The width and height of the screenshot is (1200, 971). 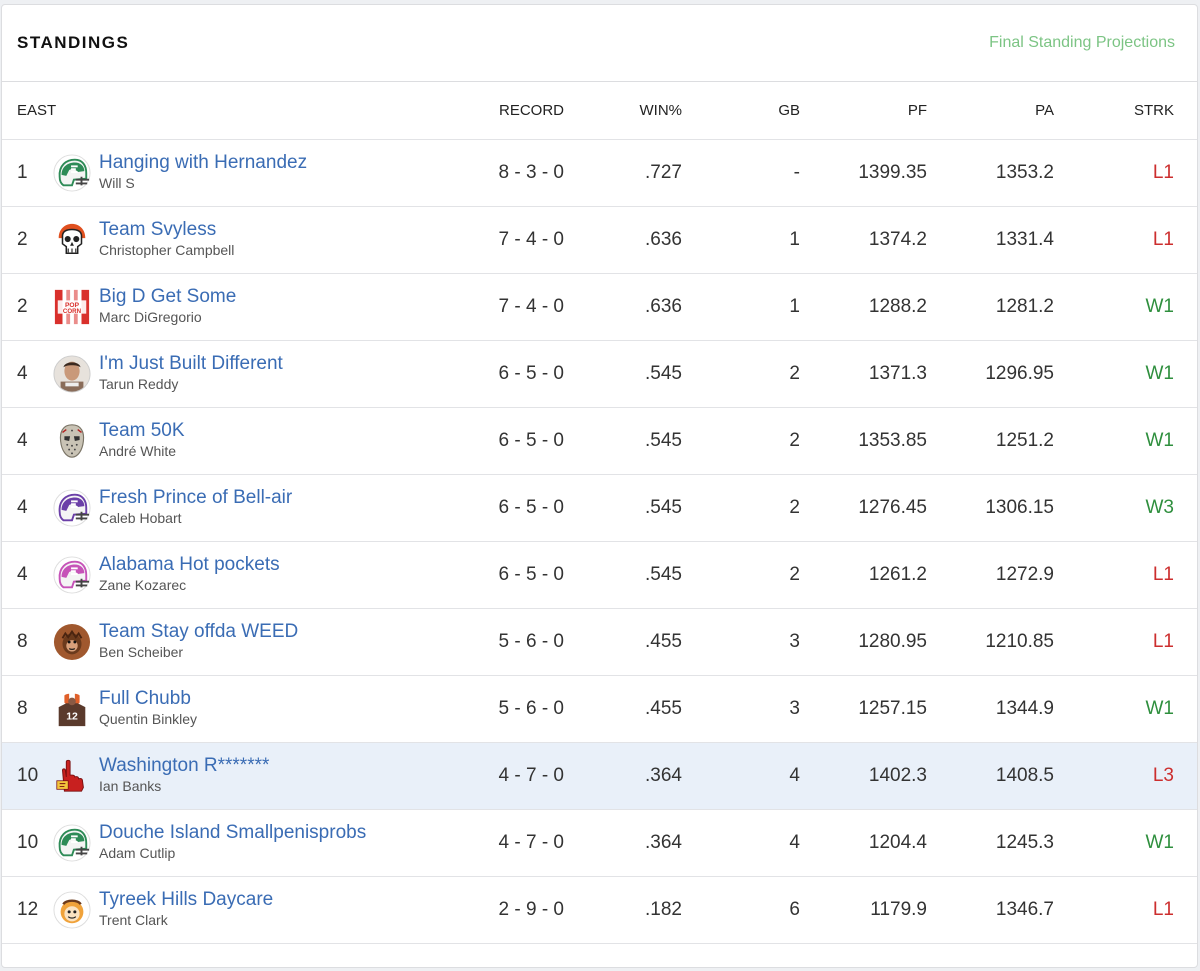 I want to click on svg-text: POP, so click(x=72, y=305).